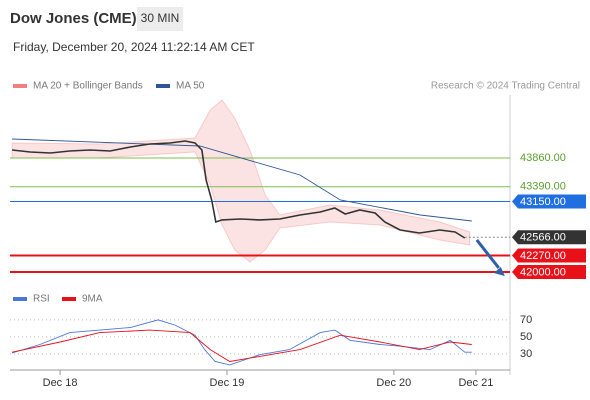  What do you see at coordinates (92, 299) in the screenshot?
I see `legend-label: 9MA` at bounding box center [92, 299].